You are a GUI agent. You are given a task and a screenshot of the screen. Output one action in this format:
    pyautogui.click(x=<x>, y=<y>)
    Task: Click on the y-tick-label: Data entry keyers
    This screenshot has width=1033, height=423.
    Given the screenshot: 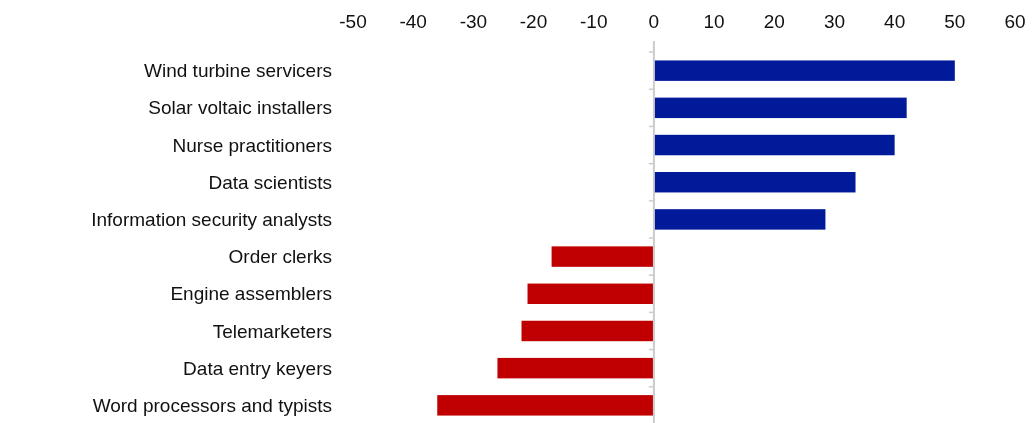 What is the action you would take?
    pyautogui.click(x=257, y=368)
    